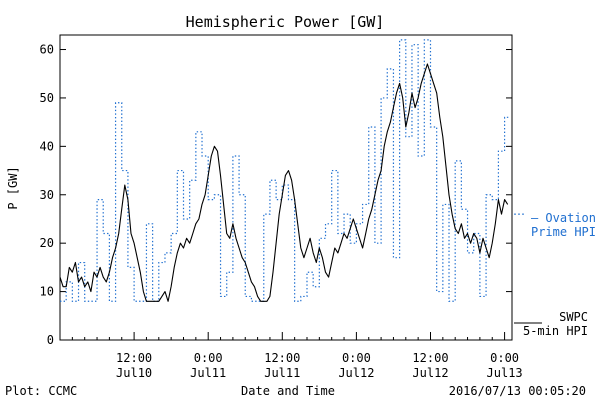 This screenshot has height=400, width=600. Describe the element at coordinates (47, 243) in the screenshot. I see `y-tick-label: 20` at that location.